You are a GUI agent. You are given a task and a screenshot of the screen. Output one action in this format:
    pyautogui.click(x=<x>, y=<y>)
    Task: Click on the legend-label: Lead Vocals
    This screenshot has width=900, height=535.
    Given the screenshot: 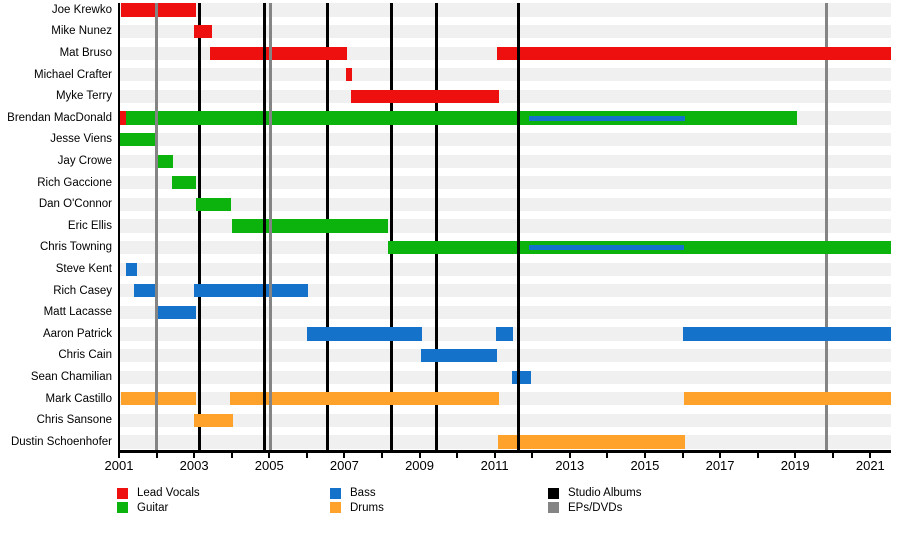 What is the action you would take?
    pyautogui.click(x=168, y=493)
    